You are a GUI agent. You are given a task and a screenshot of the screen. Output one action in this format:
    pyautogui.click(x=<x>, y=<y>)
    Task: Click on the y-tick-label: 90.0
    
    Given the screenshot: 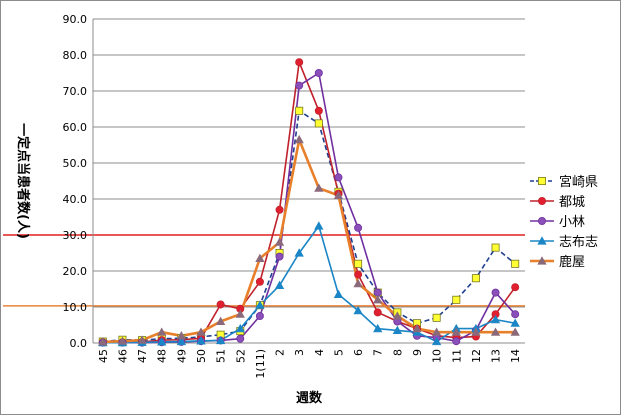 What is the action you would take?
    pyautogui.click(x=75, y=19)
    